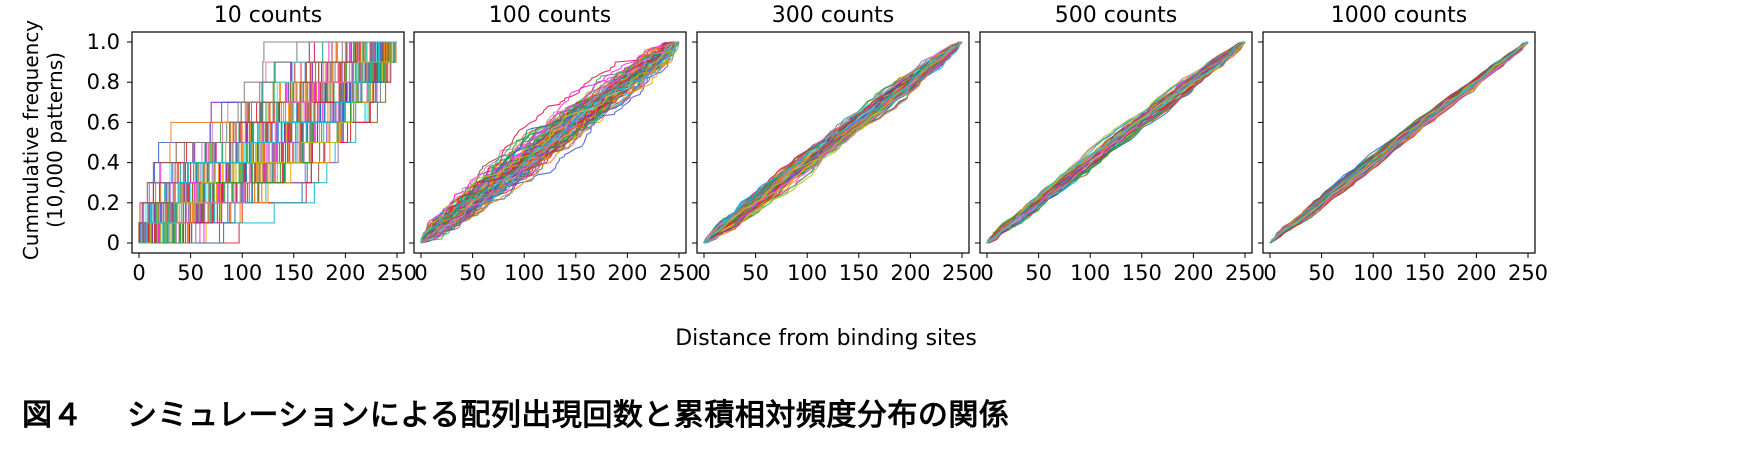  I want to click on y-tick-label: 0.8, so click(103, 82).